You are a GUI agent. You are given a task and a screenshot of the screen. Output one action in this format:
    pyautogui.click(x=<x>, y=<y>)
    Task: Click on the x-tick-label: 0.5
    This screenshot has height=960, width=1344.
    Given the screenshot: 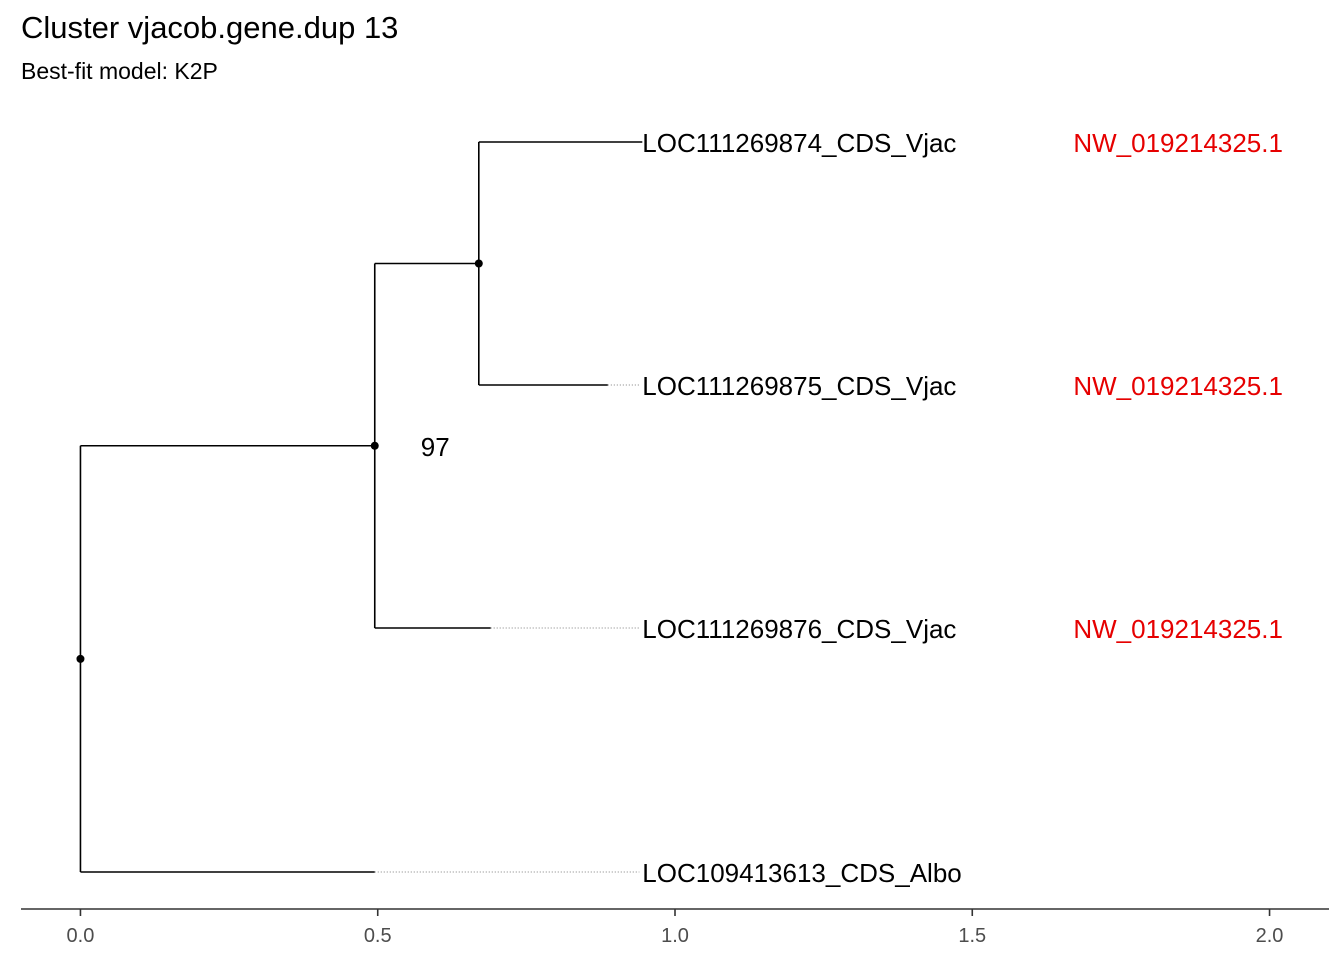 What is the action you would take?
    pyautogui.click(x=378, y=936)
    